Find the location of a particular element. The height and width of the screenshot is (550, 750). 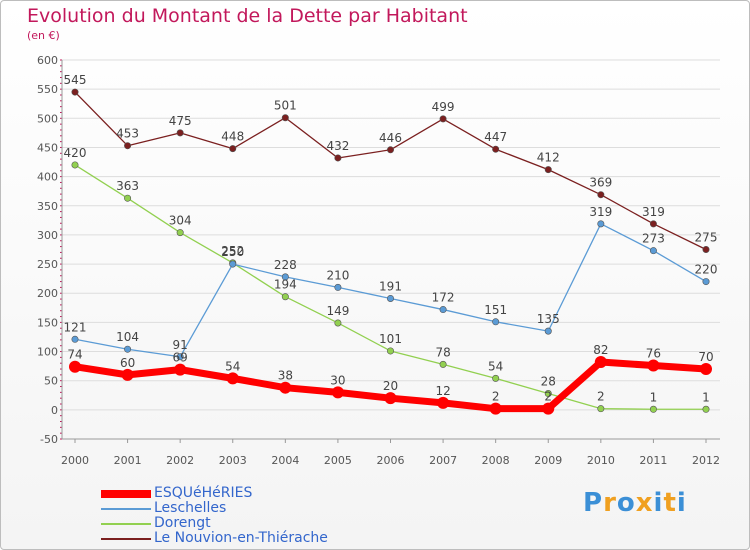

data-label: 475 is located at coordinates (180, 121).